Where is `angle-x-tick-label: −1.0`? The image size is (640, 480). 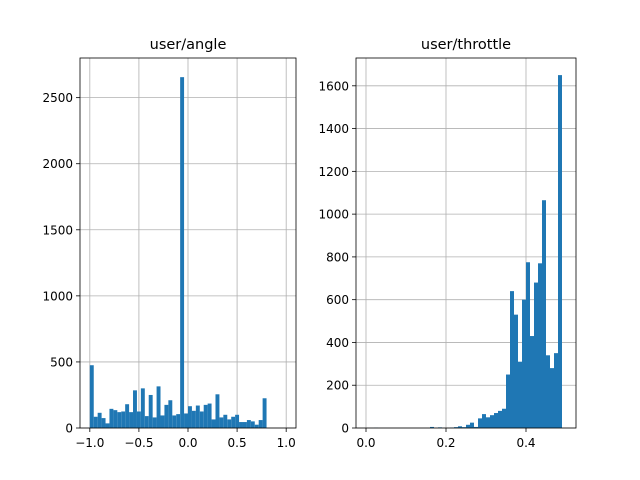
angle-x-tick-label: −1.0 is located at coordinates (89, 443).